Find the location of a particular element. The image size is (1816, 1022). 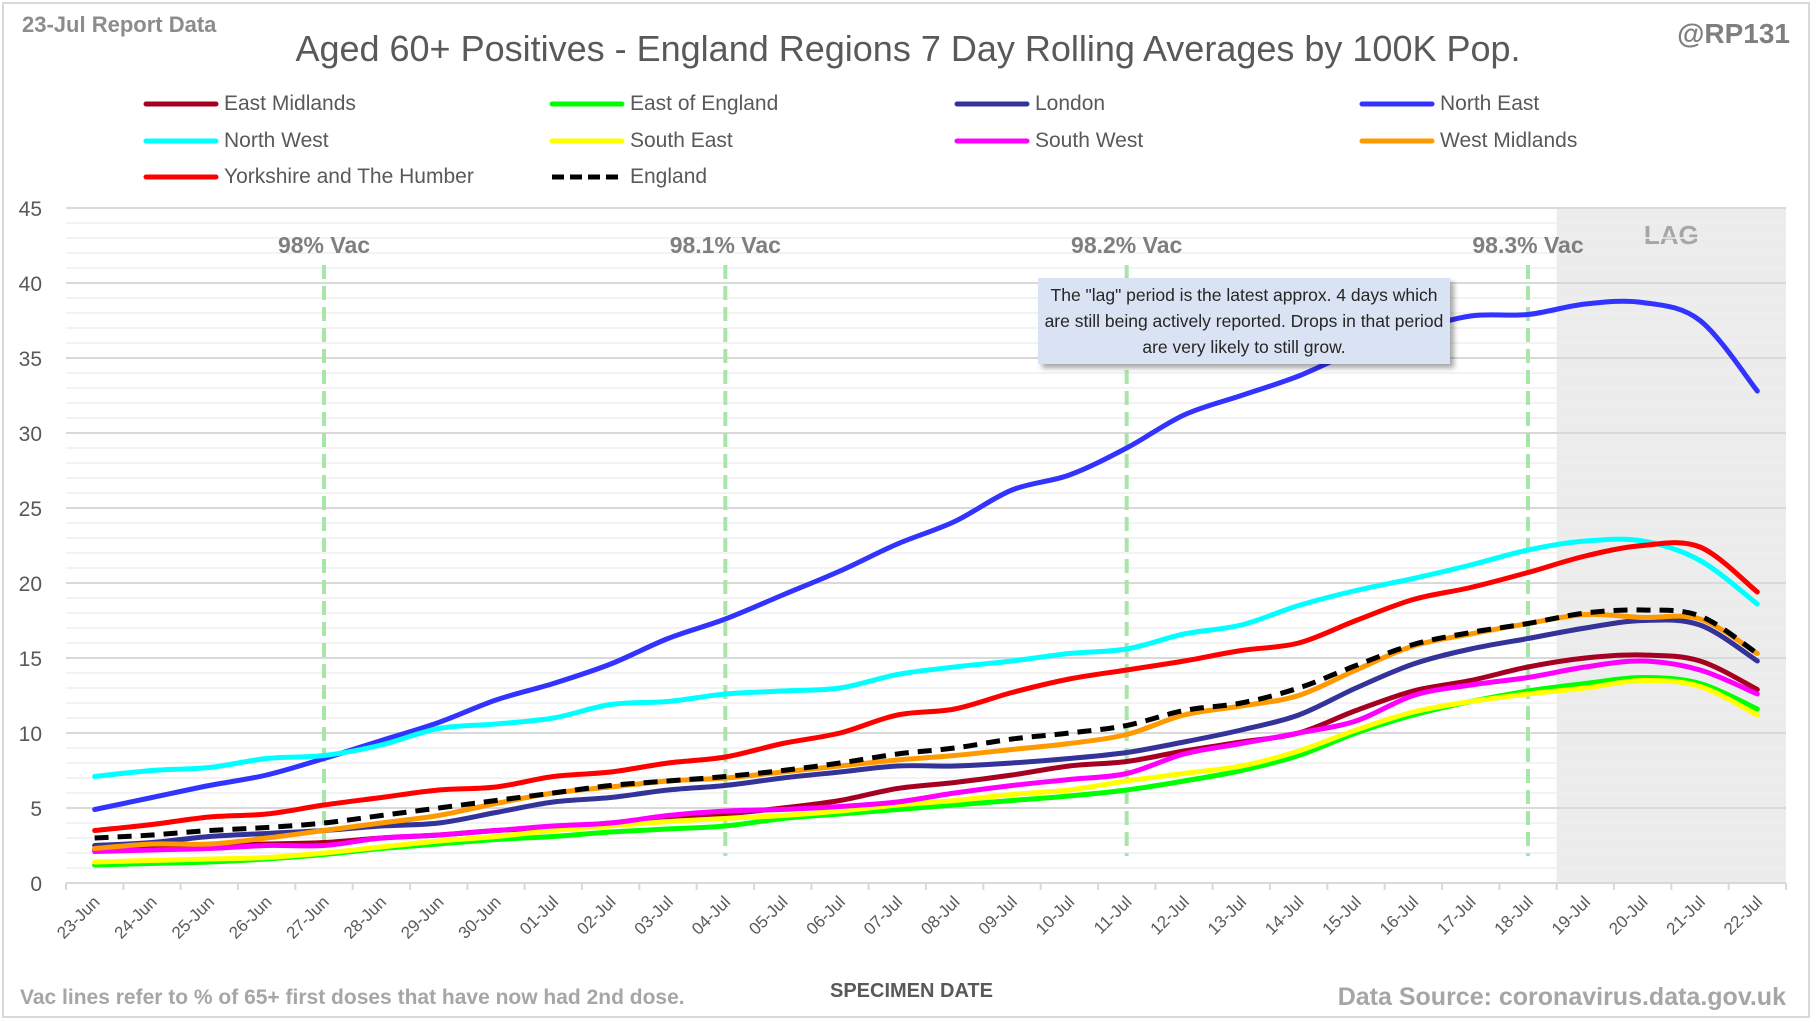

legend-label: North West is located at coordinates (276, 140).